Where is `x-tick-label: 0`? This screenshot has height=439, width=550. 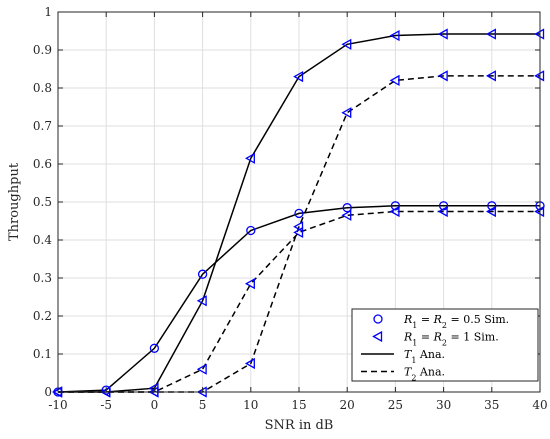 x-tick-label: 0 is located at coordinates (155, 405).